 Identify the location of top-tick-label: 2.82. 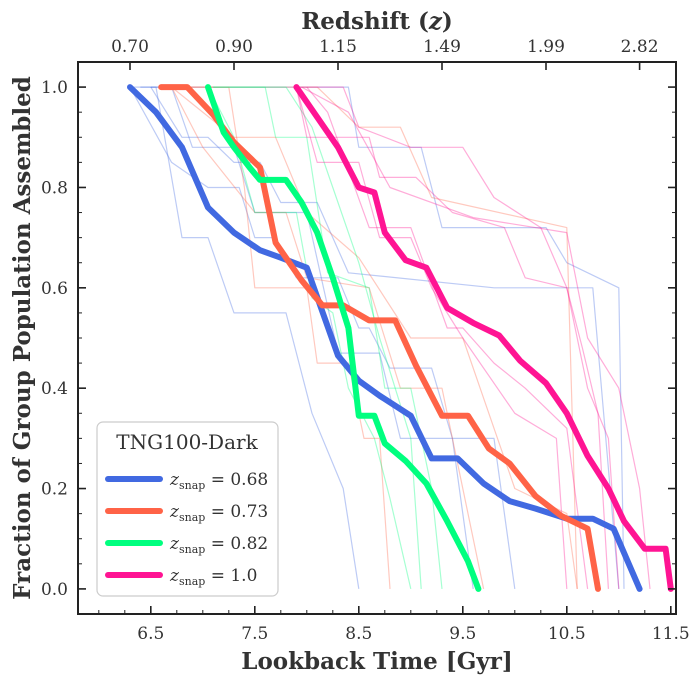
(640, 47).